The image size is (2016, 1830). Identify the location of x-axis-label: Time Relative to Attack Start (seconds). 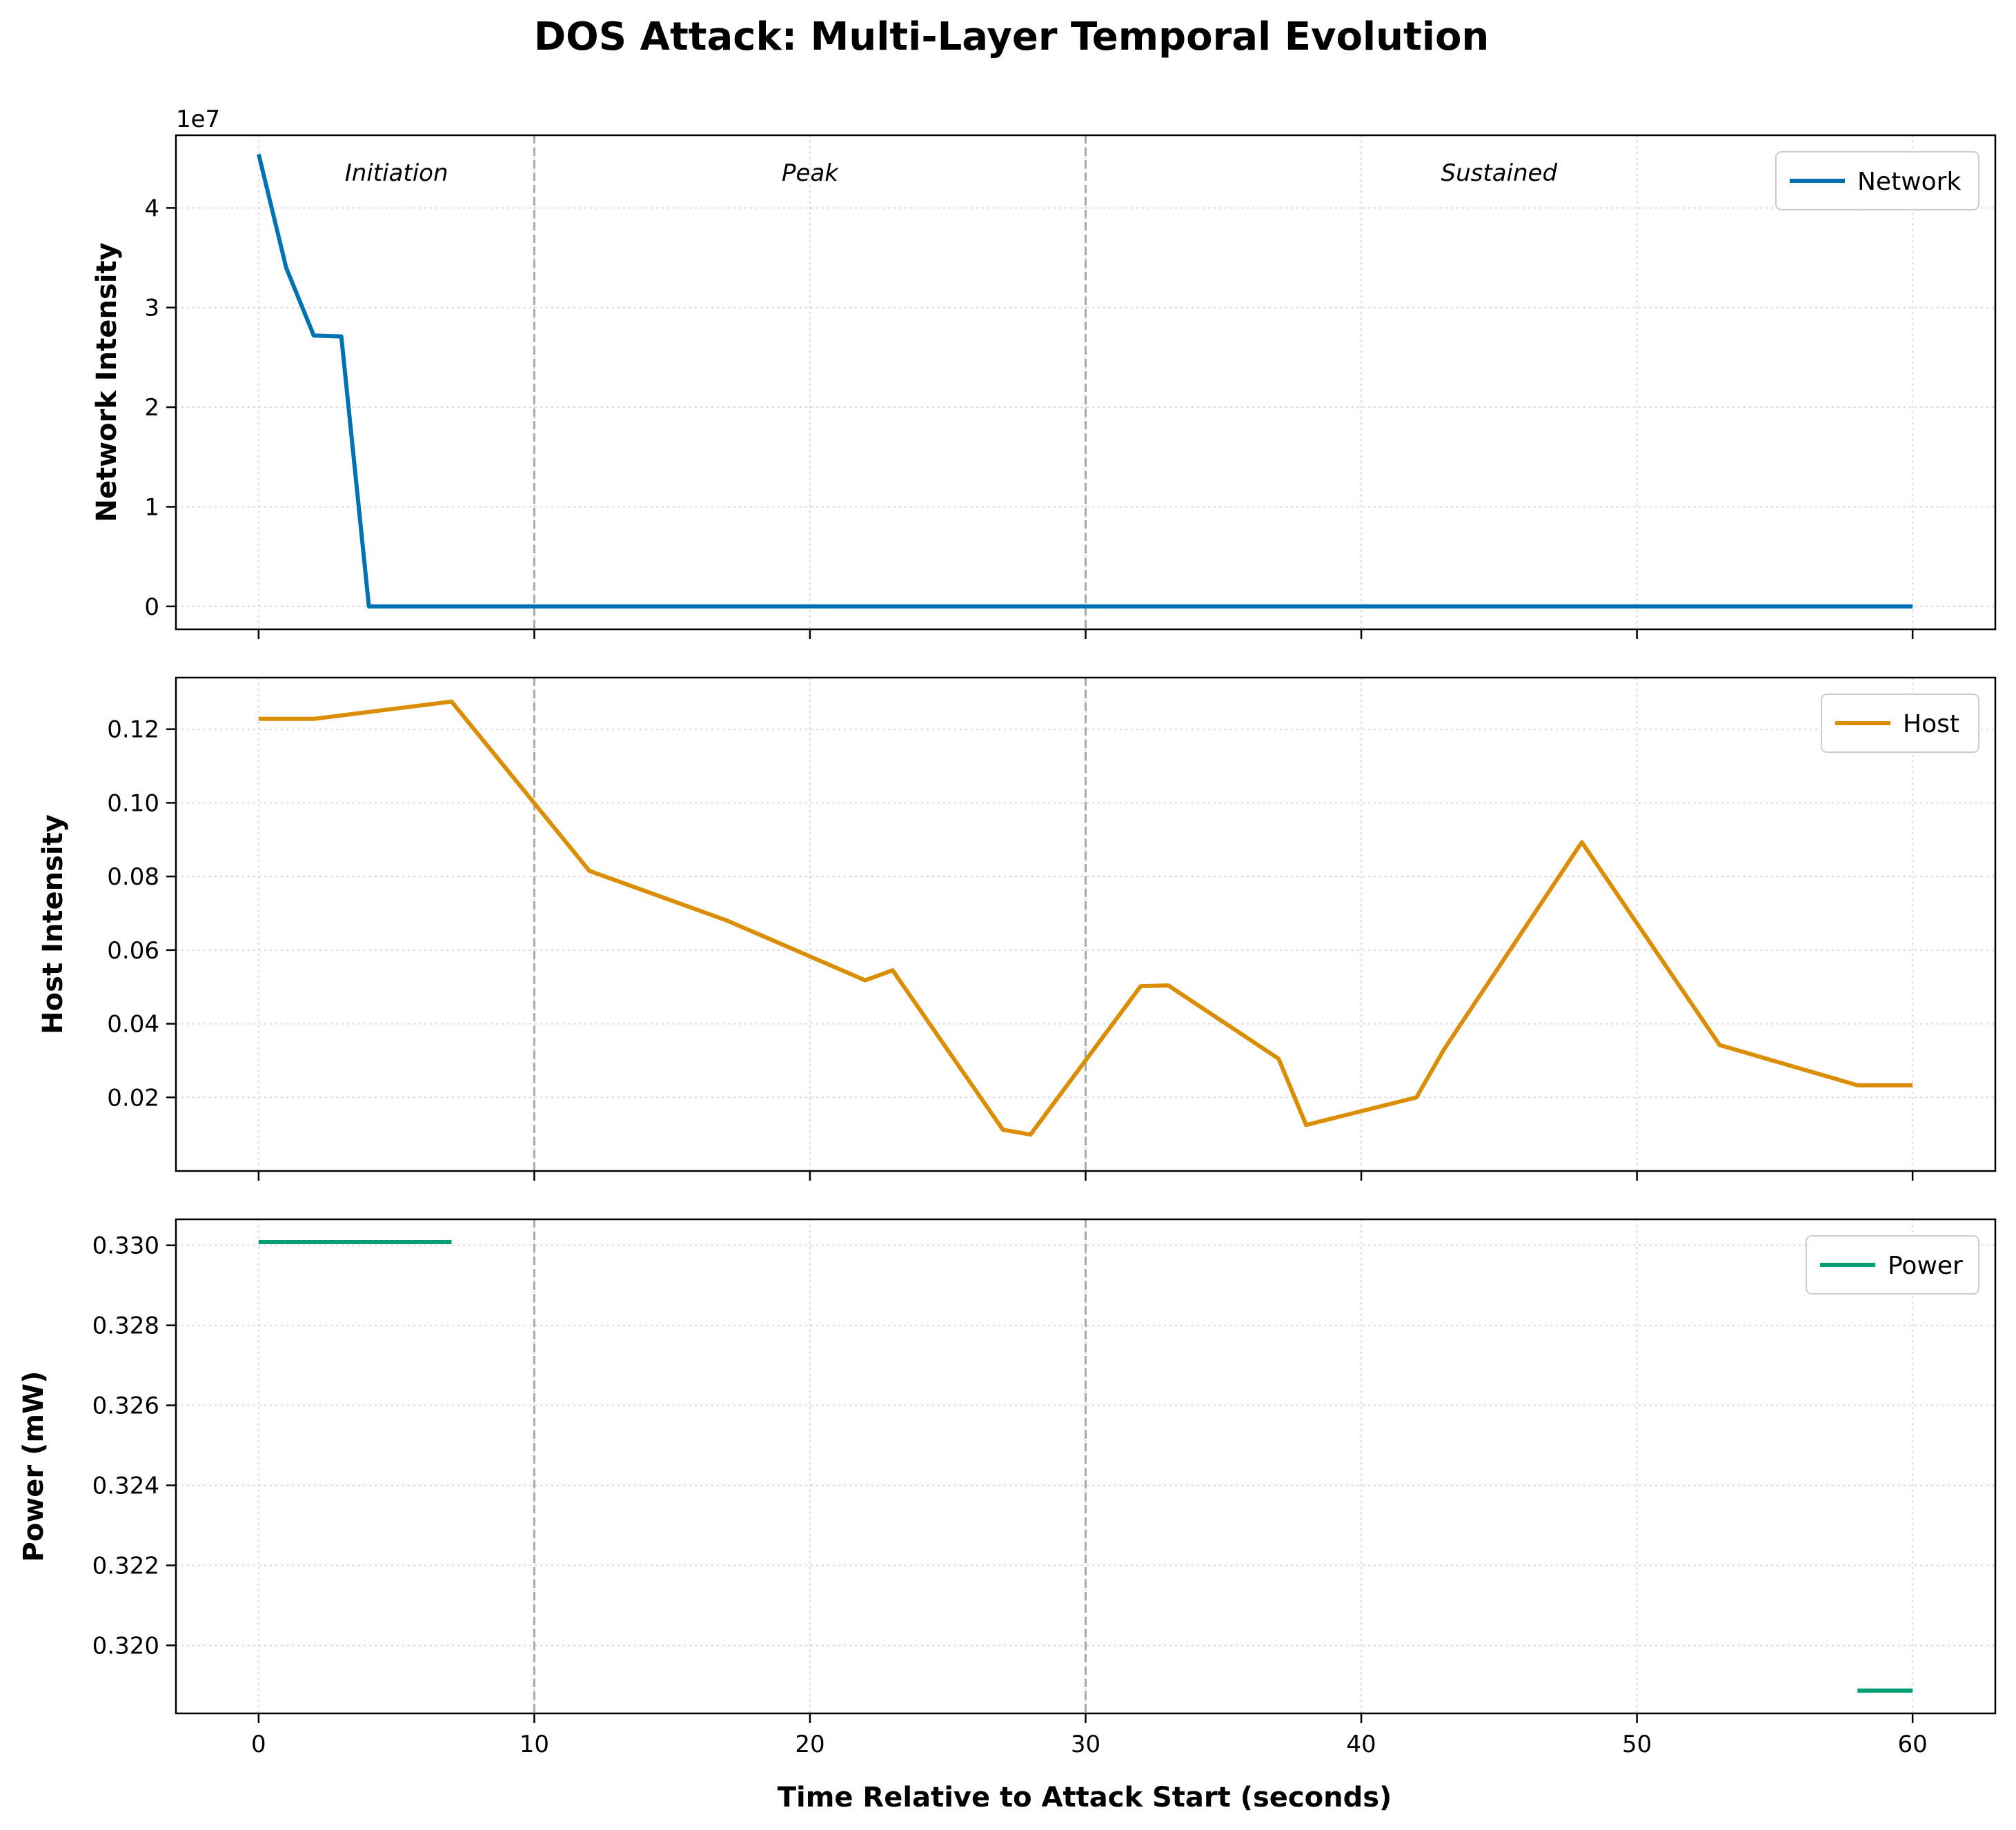
(1085, 1797).